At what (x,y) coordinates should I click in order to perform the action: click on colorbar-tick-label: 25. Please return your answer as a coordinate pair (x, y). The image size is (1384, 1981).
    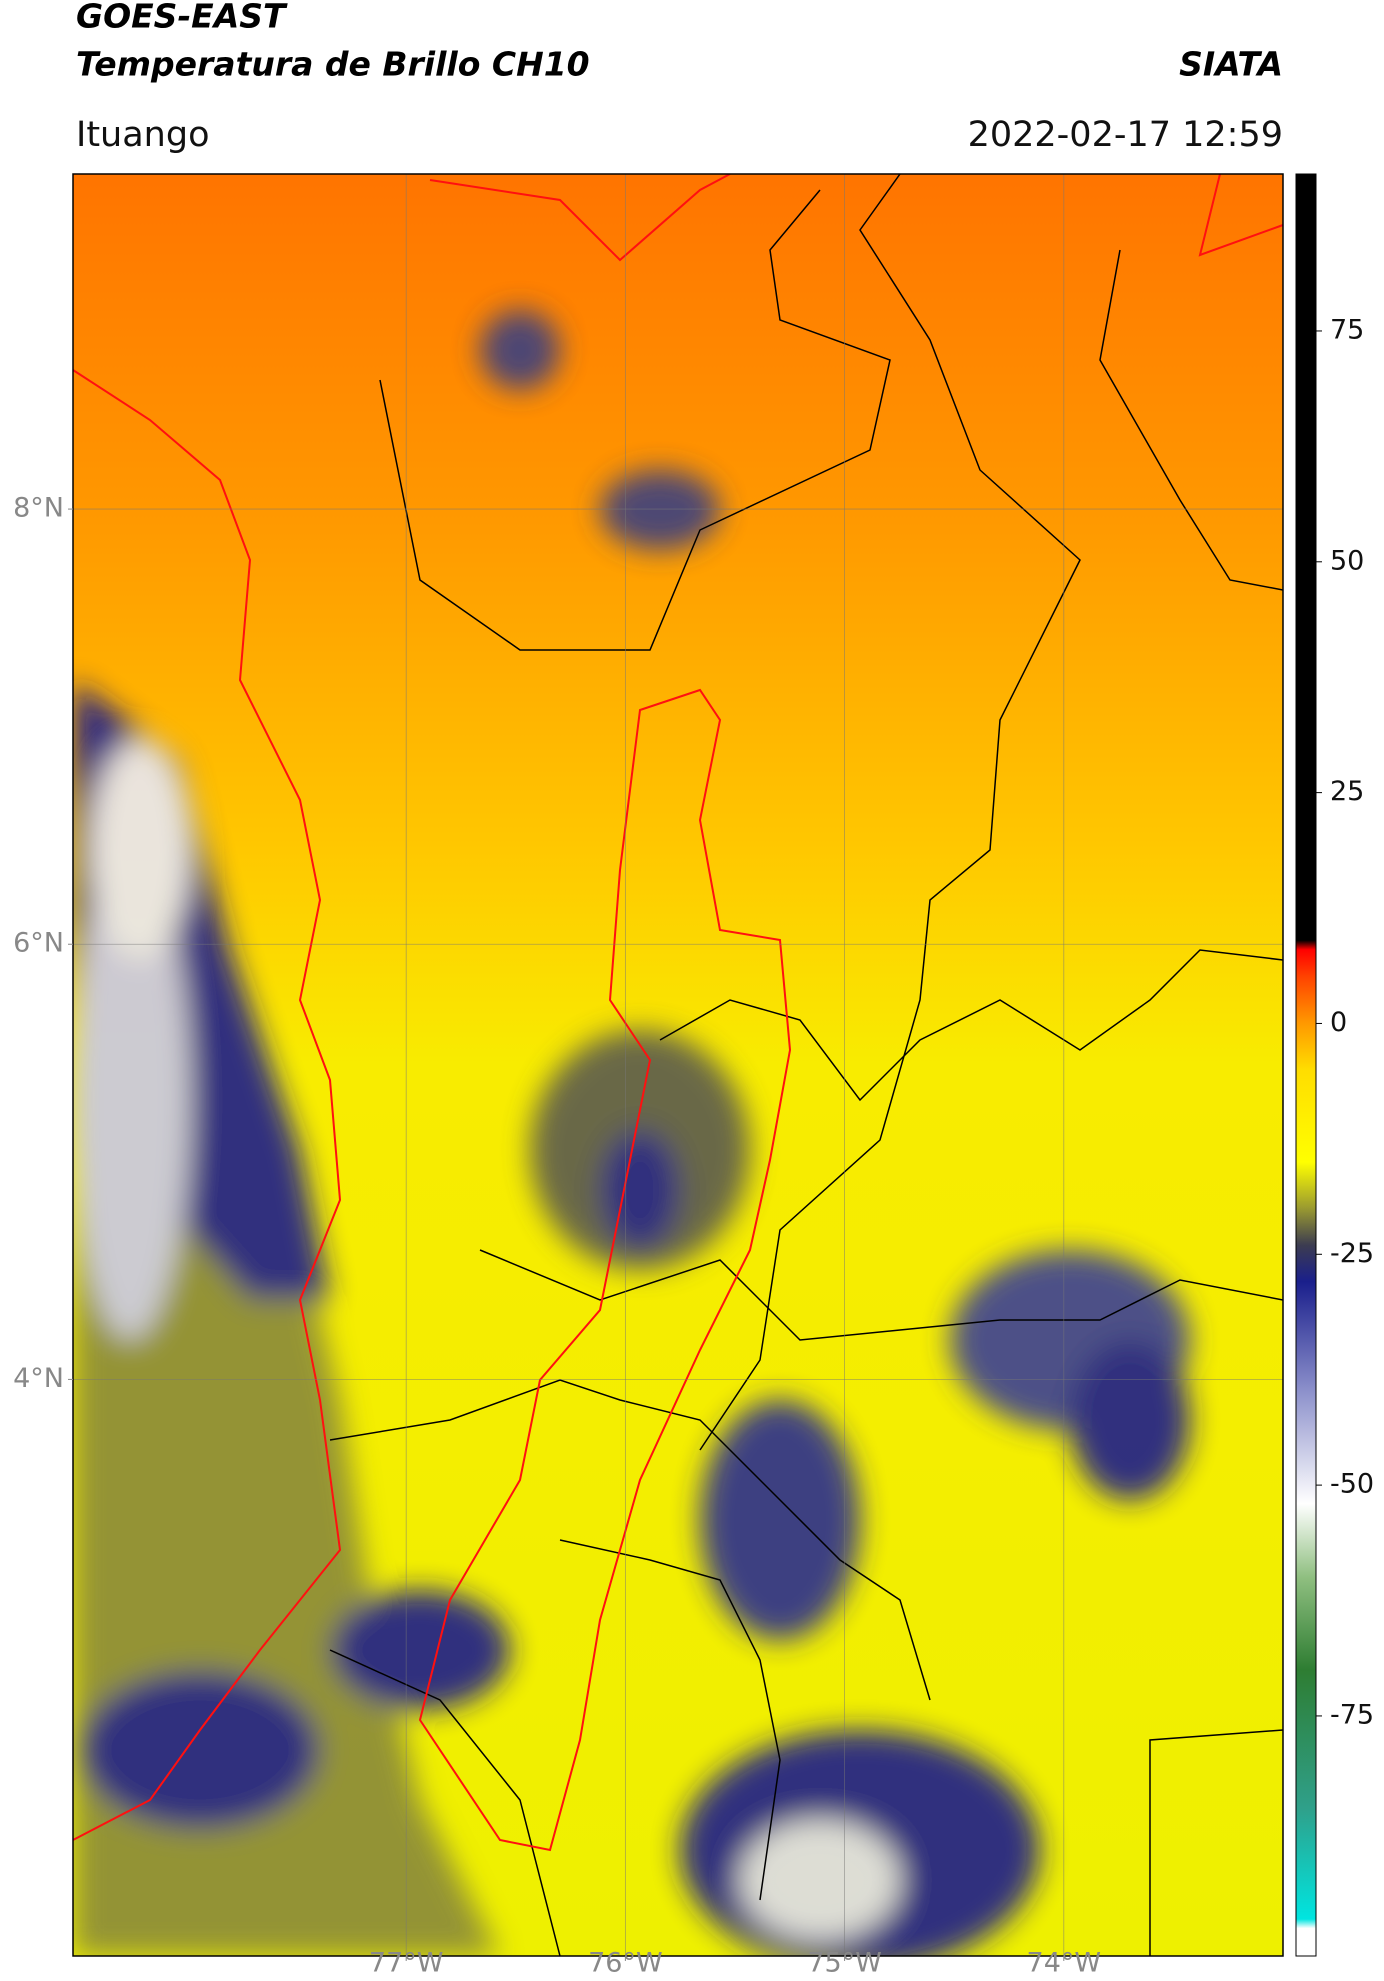
    Looking at the image, I should click on (1347, 791).